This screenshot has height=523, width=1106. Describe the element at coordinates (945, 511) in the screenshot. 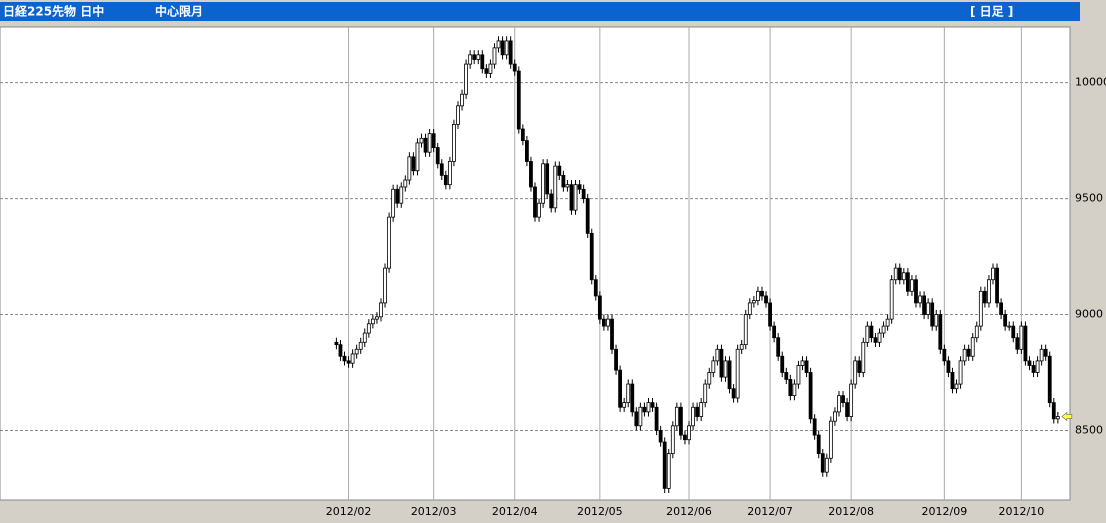

I see `x-tick-label: 2012/09` at that location.